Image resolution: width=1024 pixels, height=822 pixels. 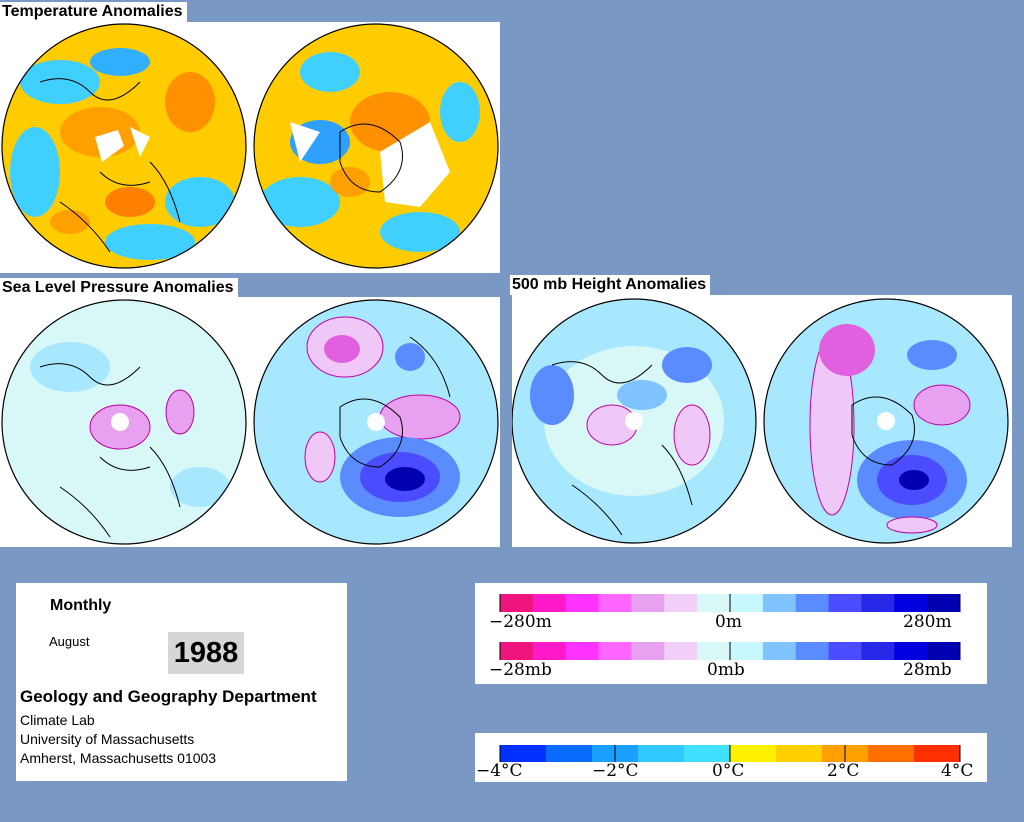 I want to click on temperature-southern-hemisphere-globe, so click(x=376, y=146).